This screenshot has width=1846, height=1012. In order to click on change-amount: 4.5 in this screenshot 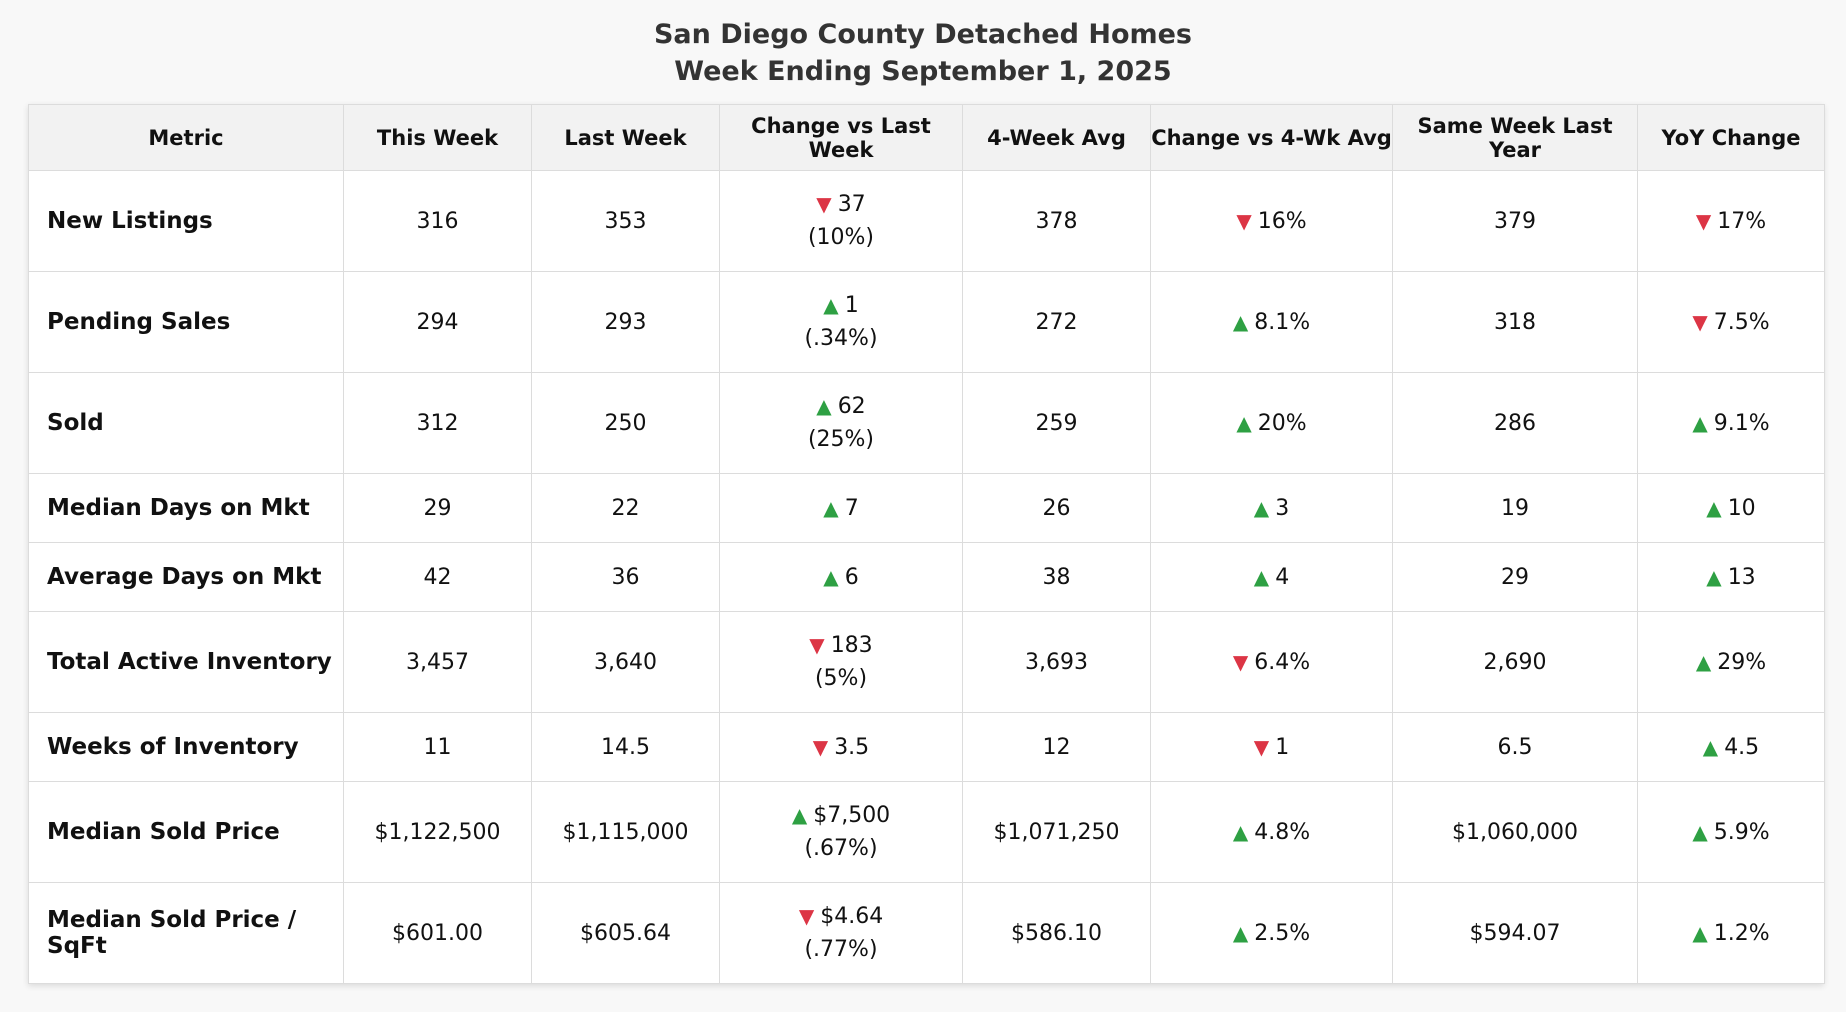, I will do `click(1742, 747)`.